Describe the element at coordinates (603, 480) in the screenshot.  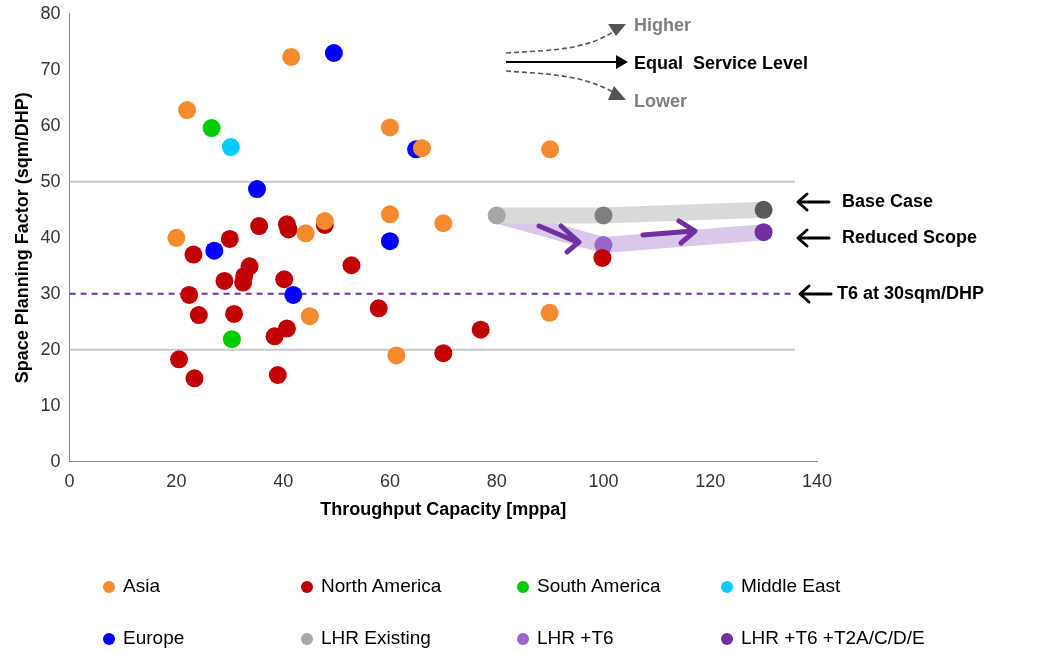
I see `x-tick-label: 100` at that location.